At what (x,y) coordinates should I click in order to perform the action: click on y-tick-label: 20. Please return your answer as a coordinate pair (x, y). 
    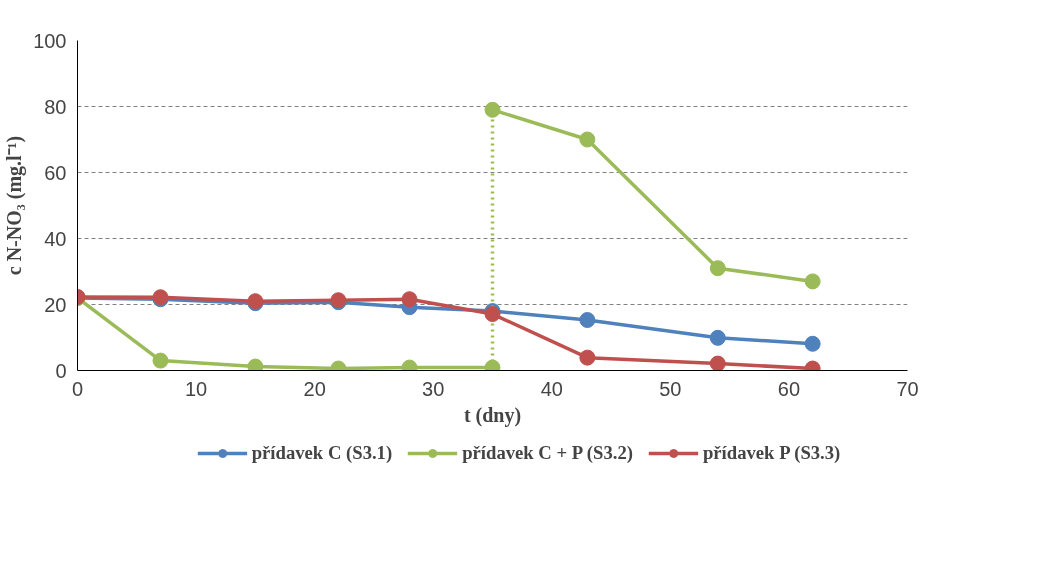
    Looking at the image, I should click on (55, 304).